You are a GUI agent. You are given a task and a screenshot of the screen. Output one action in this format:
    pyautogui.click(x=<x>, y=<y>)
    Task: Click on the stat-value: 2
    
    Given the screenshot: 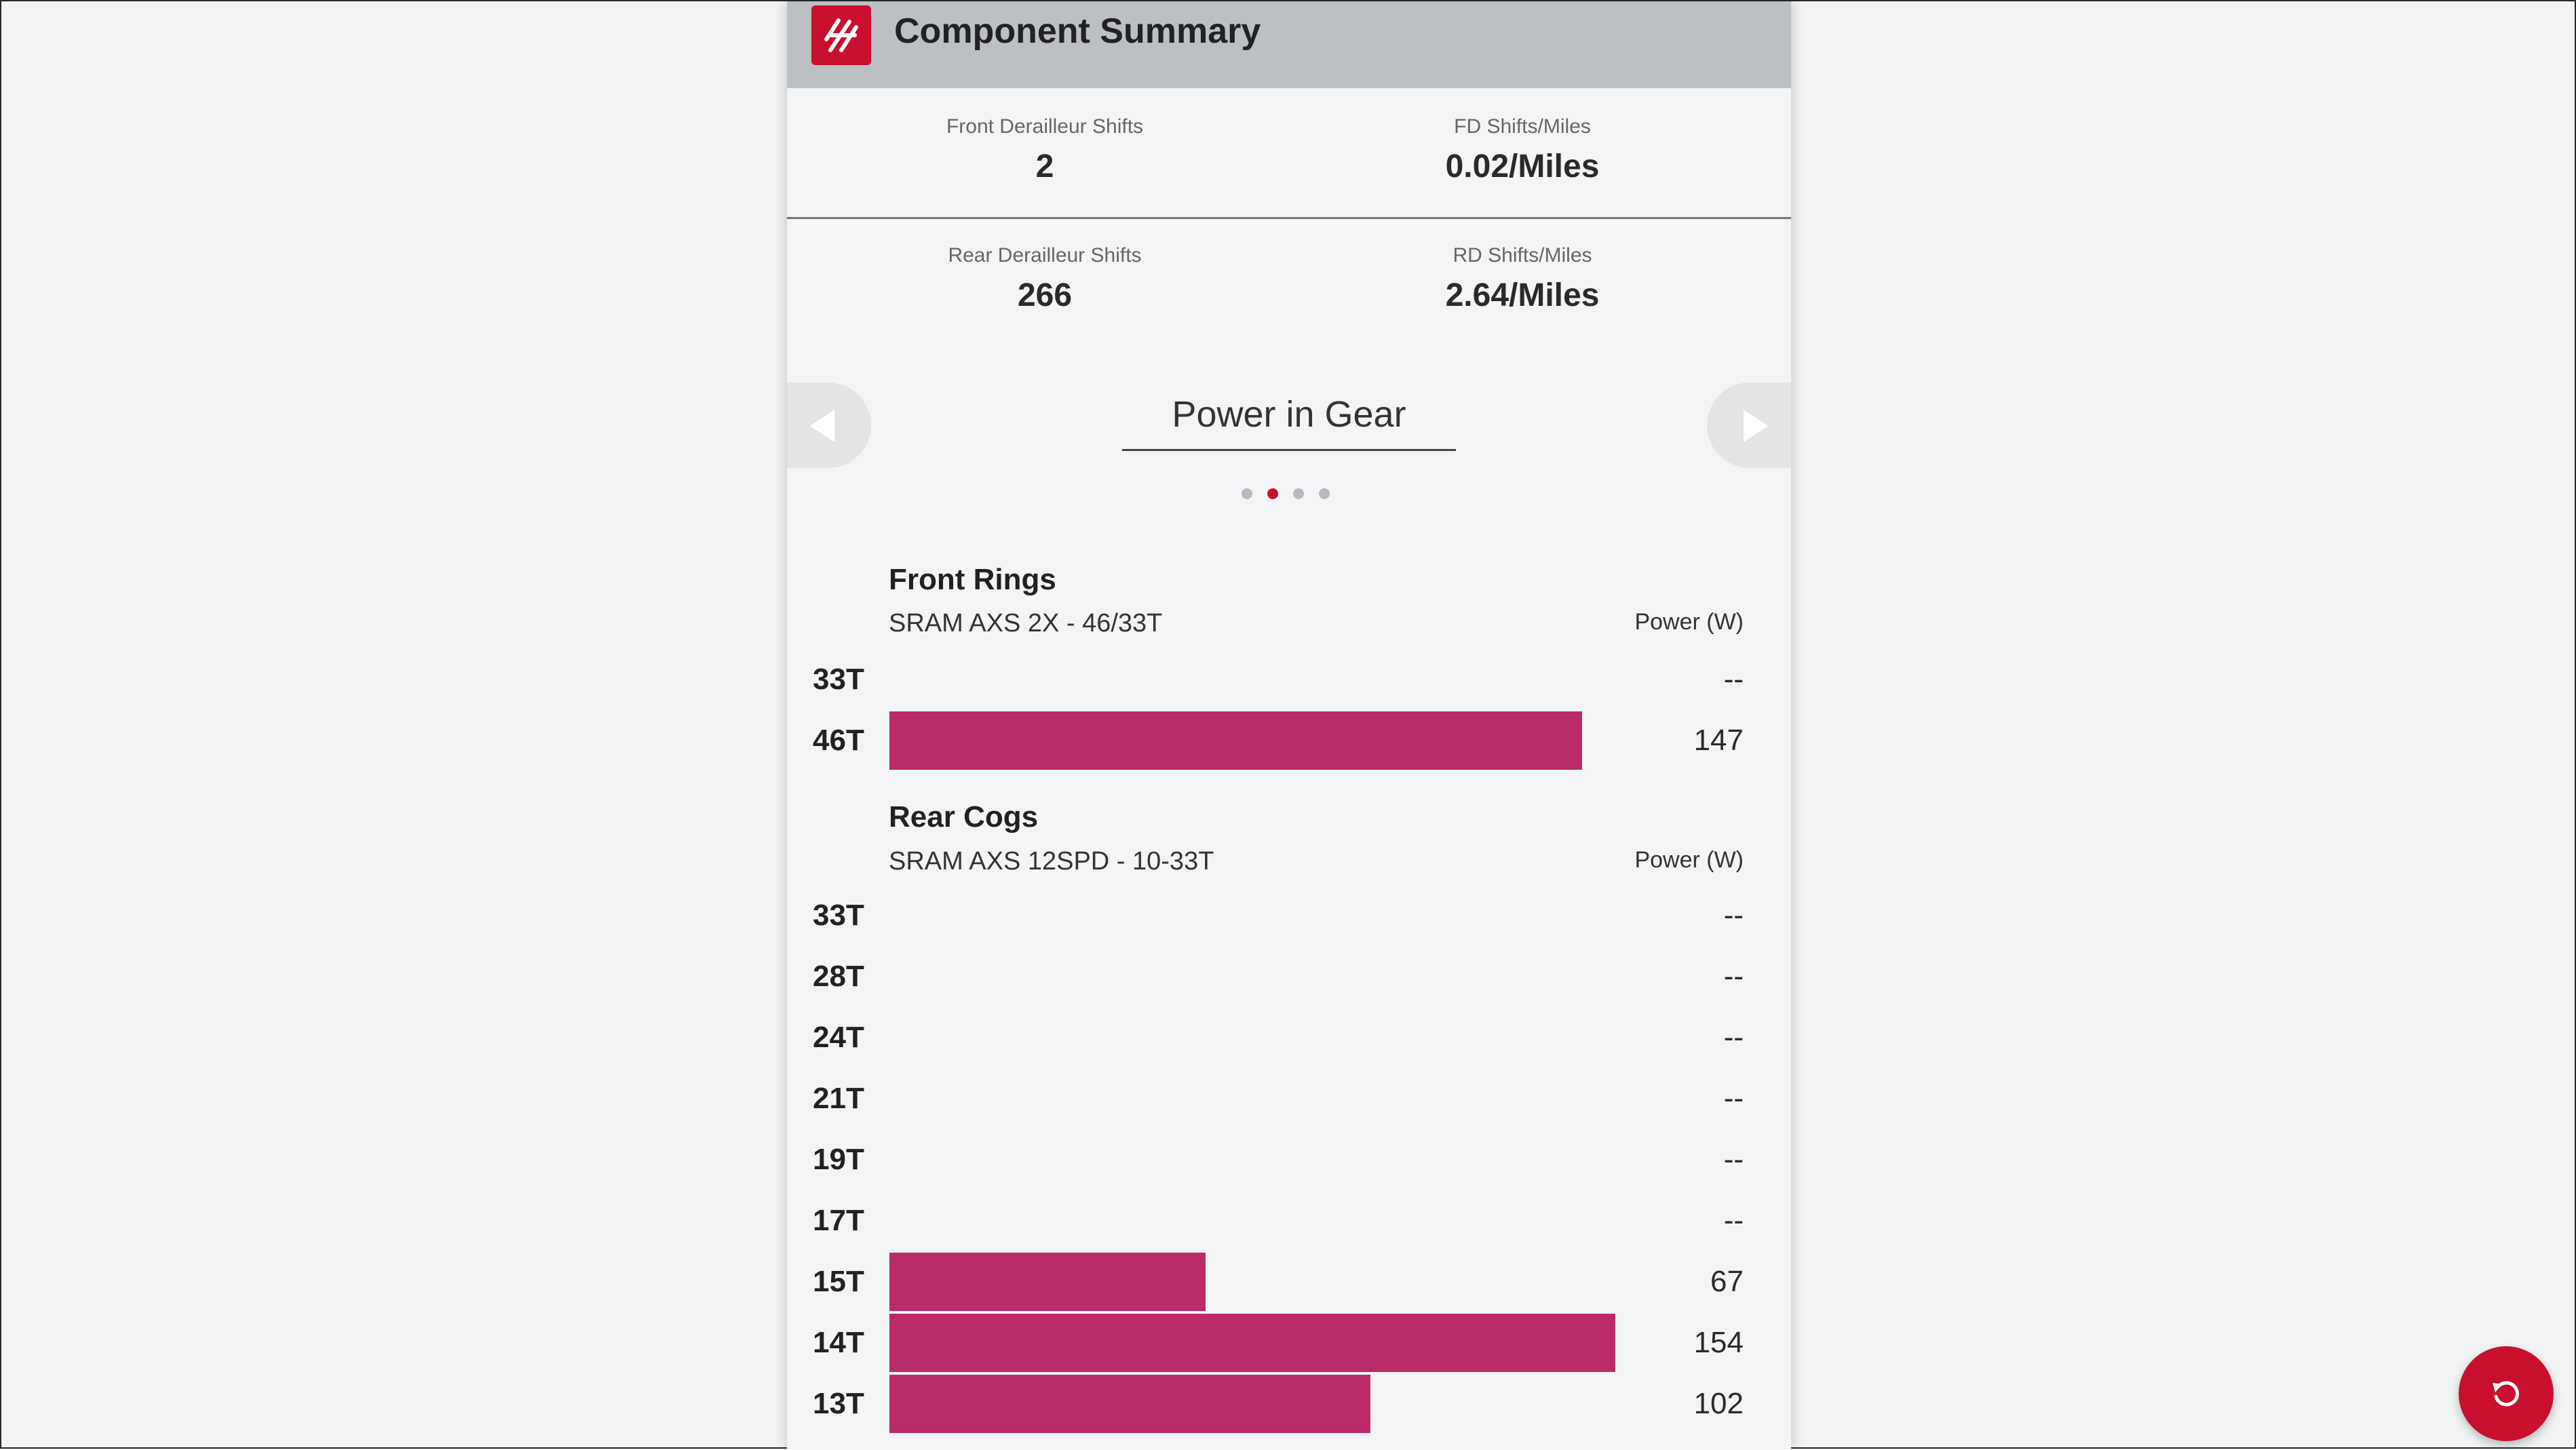 What is the action you would take?
    pyautogui.click(x=1044, y=166)
    